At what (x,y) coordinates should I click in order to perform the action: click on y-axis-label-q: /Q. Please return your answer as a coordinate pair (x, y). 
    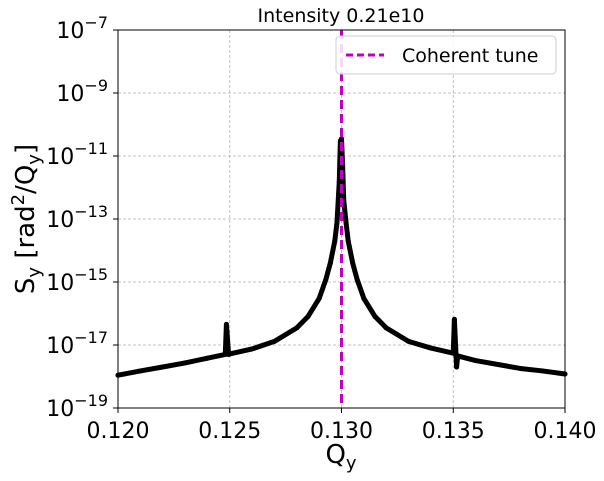
    Looking at the image, I should click on (26, 179).